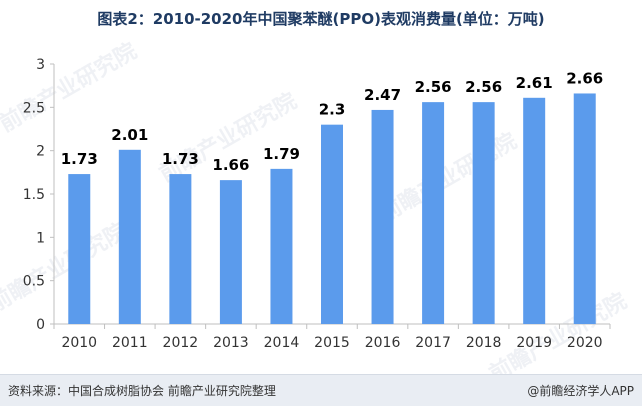 This screenshot has height=406, width=642. Describe the element at coordinates (34, 108) in the screenshot. I see `y-tick-label: 2.5` at that location.